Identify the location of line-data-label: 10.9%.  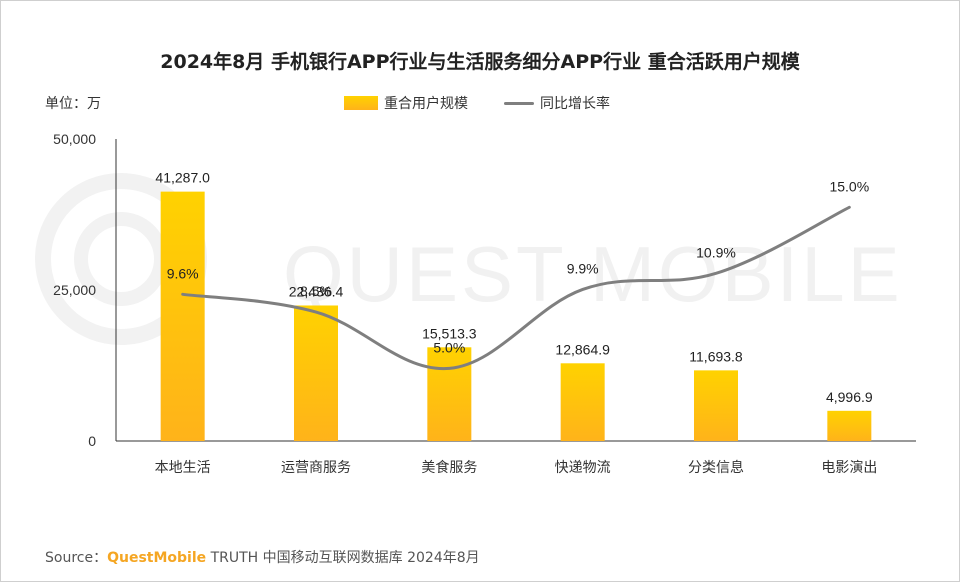
(716, 252).